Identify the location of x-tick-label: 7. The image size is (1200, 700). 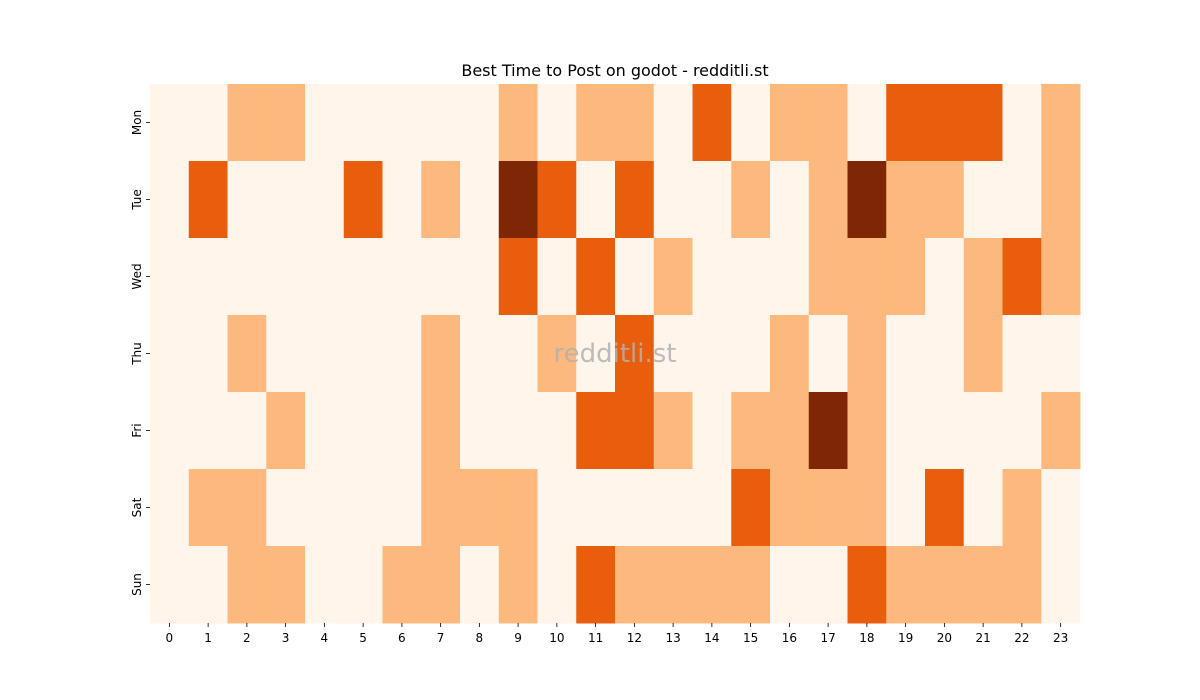
(441, 638).